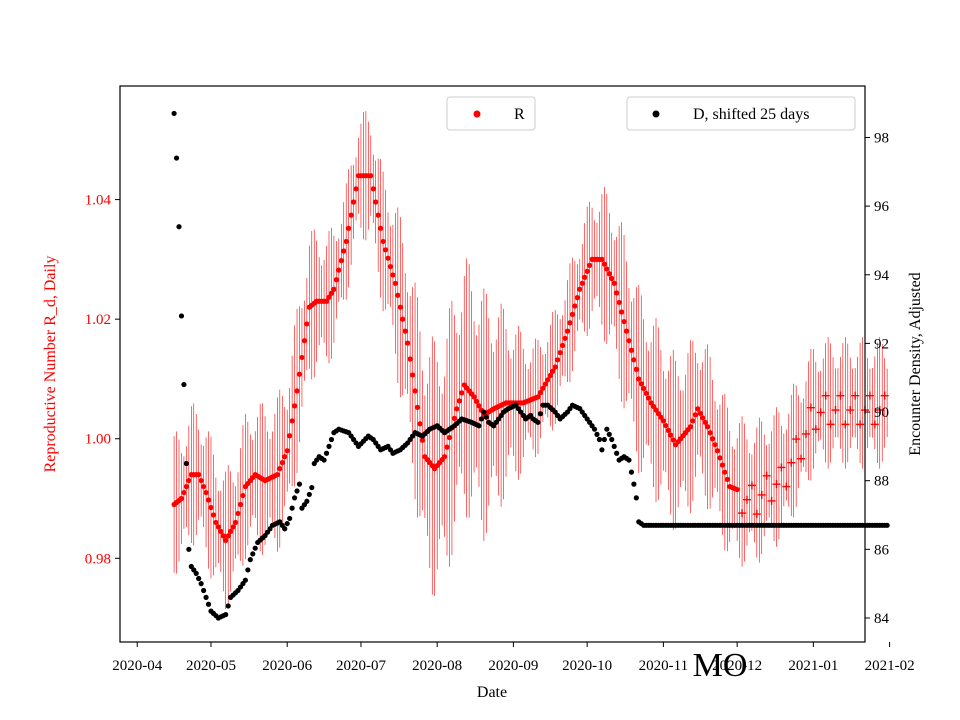 Image resolution: width=960 pixels, height=720 pixels. Describe the element at coordinates (663, 666) in the screenshot. I see `x-tick-label: 2020-11` at that location.